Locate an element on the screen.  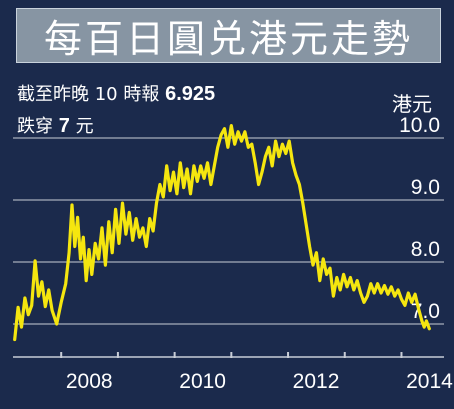
chart-title-box: 每百日圓兑港元走勢 is located at coordinates (228, 35).